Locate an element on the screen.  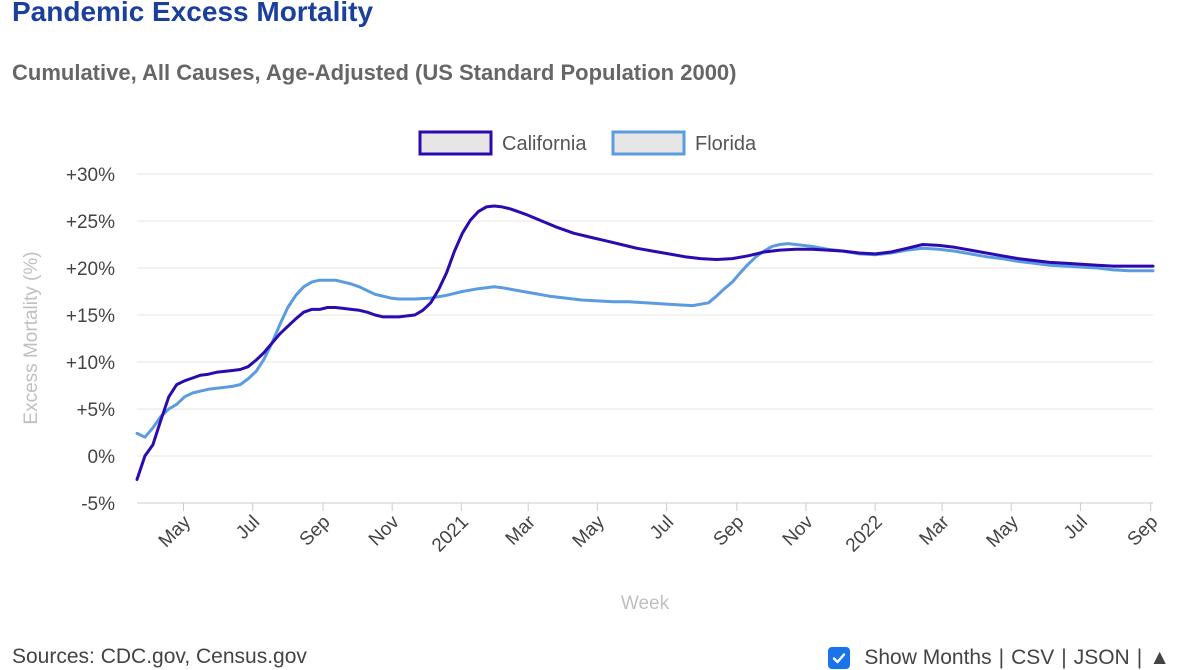
y-tick-label: +30% is located at coordinates (90, 175).